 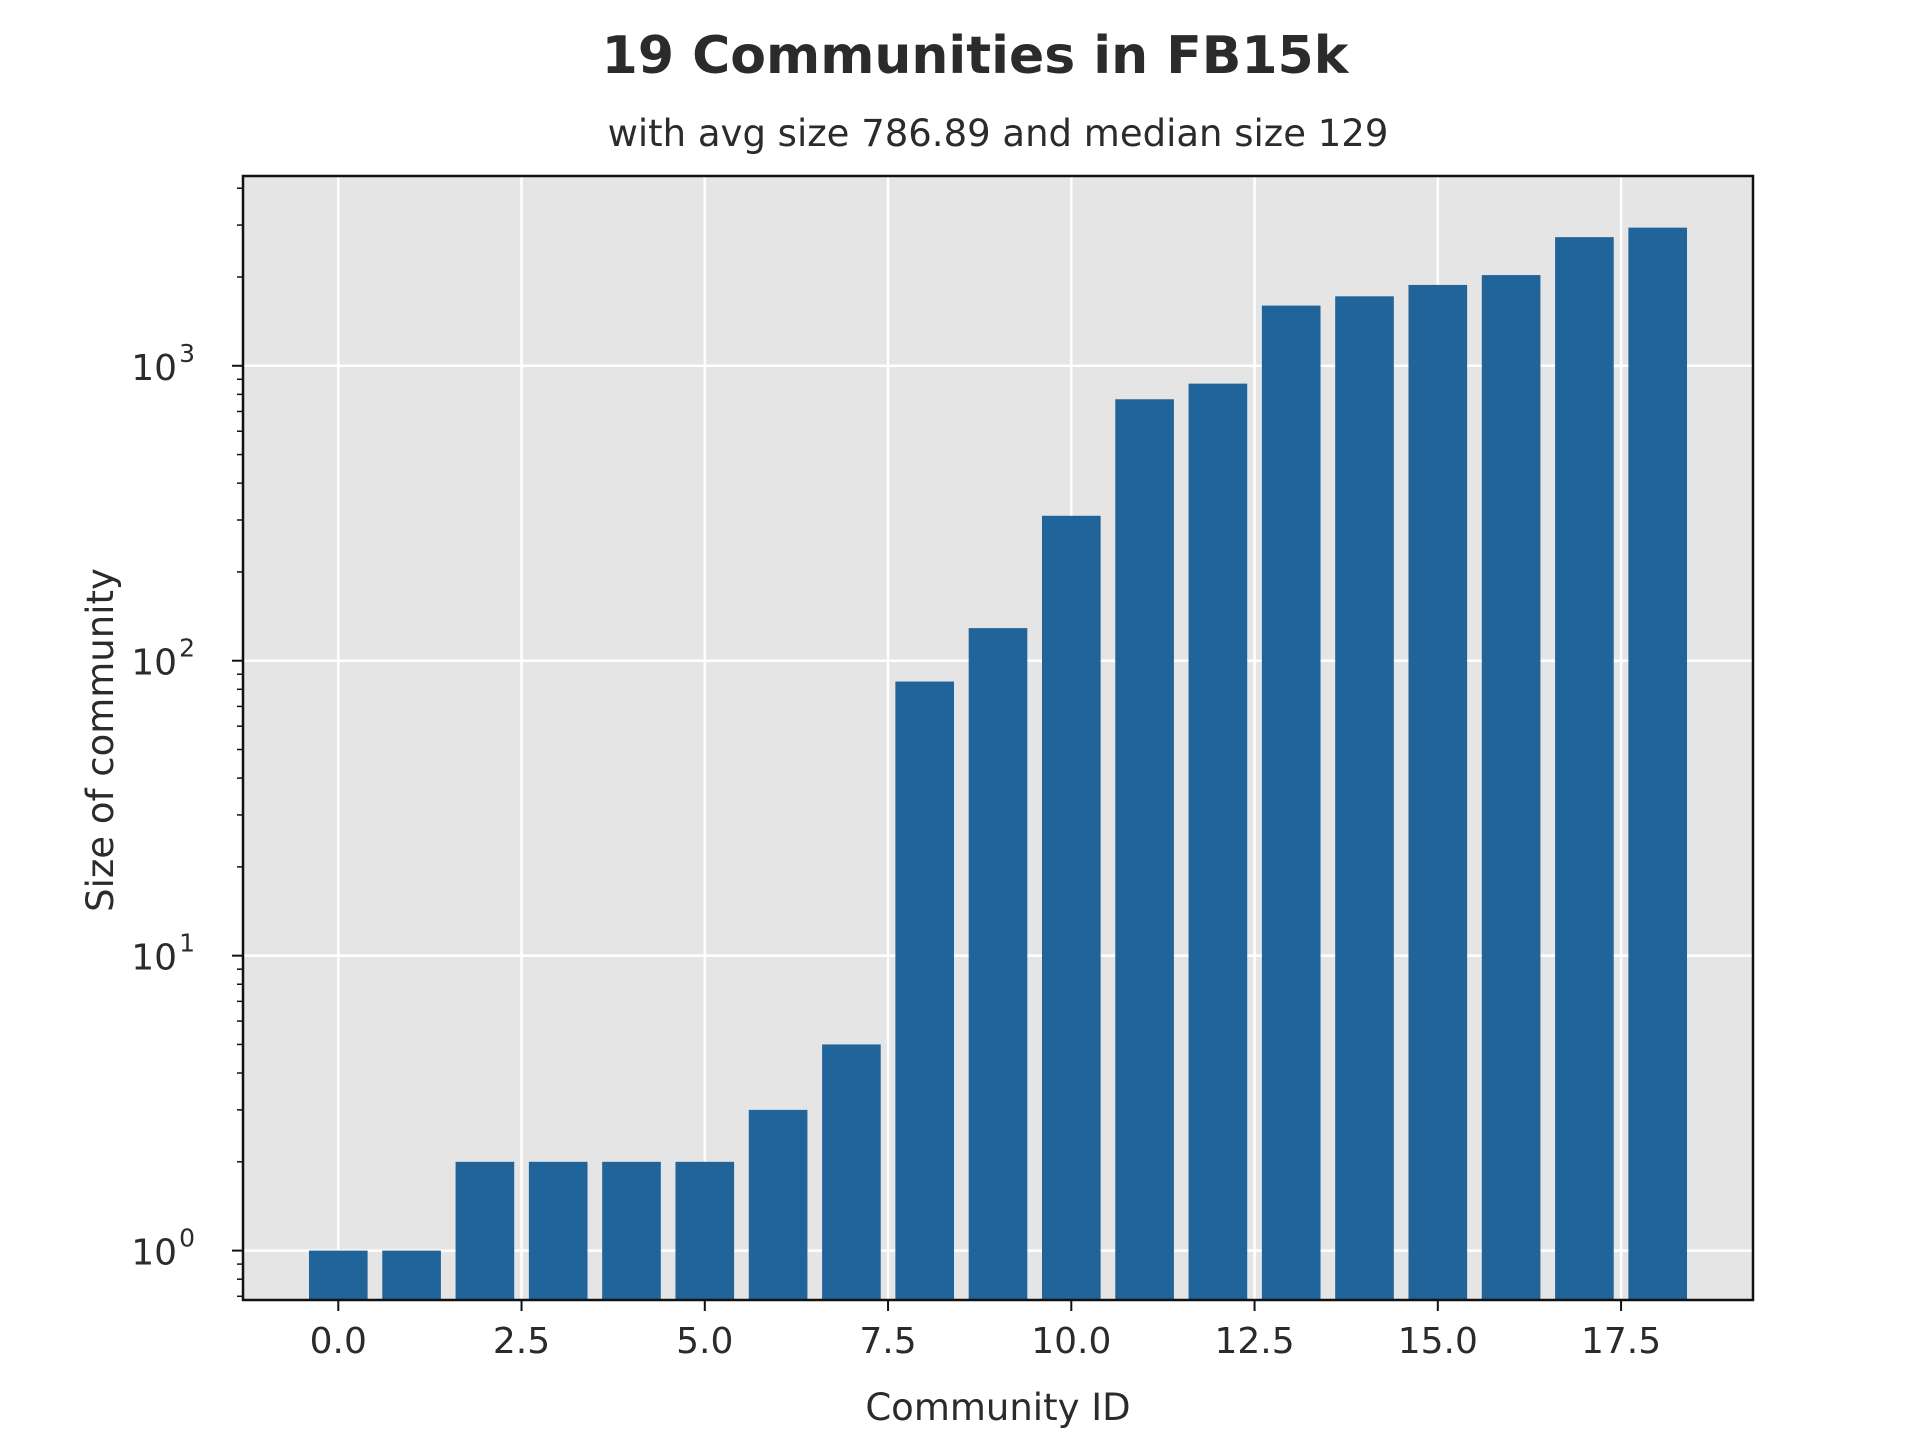 What do you see at coordinates (998, 133) in the screenshot?
I see `chart-subtitle: with avg size 786.89 and median size 129` at bounding box center [998, 133].